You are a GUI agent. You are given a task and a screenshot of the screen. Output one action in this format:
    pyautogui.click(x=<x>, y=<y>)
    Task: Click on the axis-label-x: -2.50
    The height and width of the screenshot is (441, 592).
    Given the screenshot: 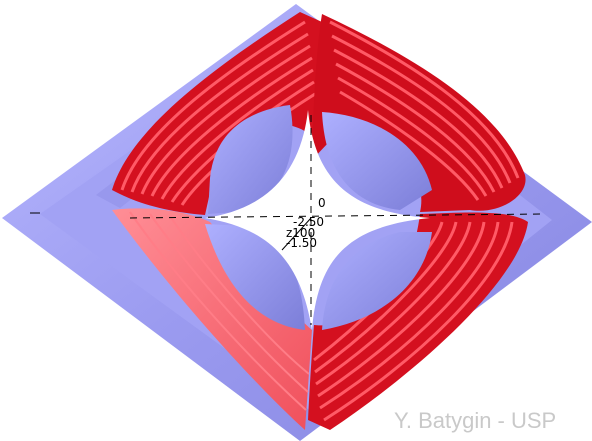 What is the action you would take?
    pyautogui.click(x=308, y=222)
    